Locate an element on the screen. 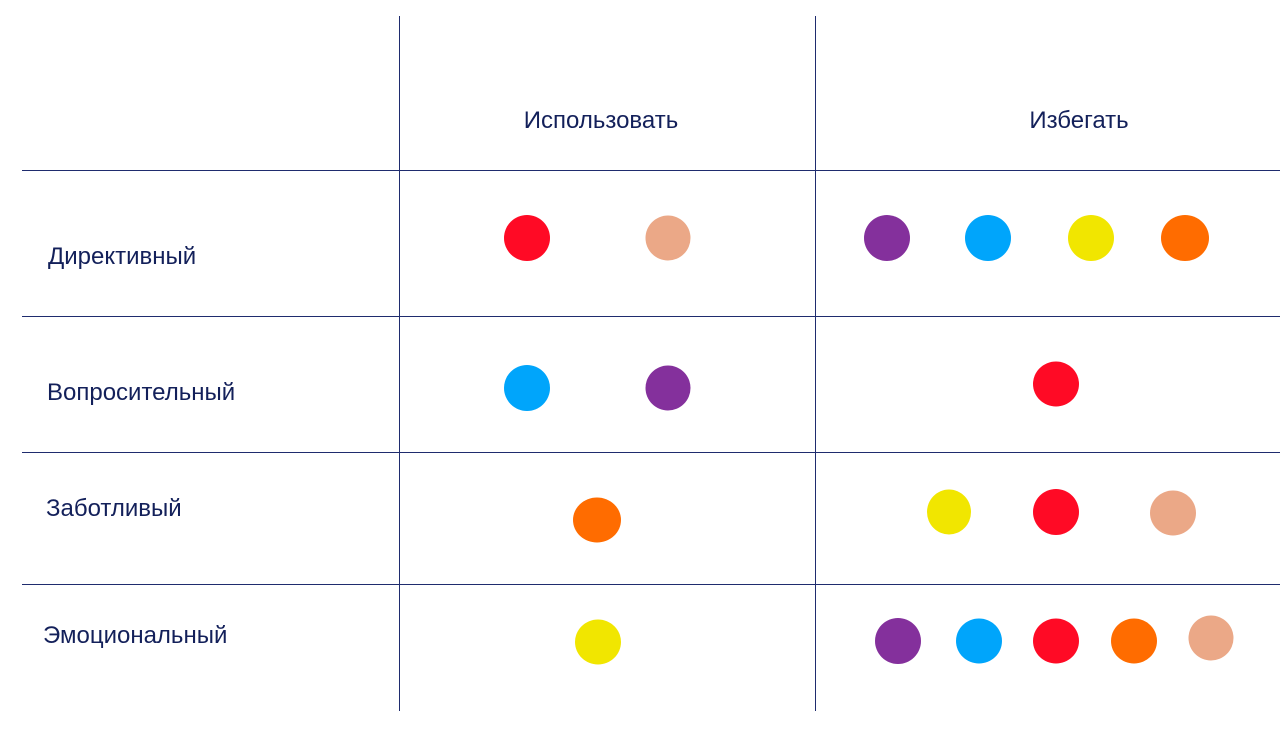 The image size is (1280, 735). row-label-directive: Директивный is located at coordinates (122, 256).